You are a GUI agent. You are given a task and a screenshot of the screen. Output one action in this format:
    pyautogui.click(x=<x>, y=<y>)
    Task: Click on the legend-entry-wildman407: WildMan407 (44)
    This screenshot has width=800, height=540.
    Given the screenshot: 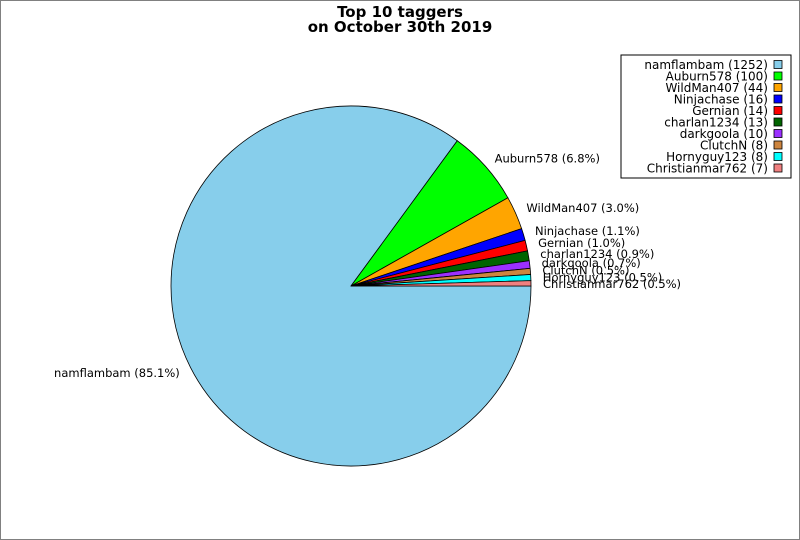 What is the action you would take?
    pyautogui.click(x=716, y=88)
    